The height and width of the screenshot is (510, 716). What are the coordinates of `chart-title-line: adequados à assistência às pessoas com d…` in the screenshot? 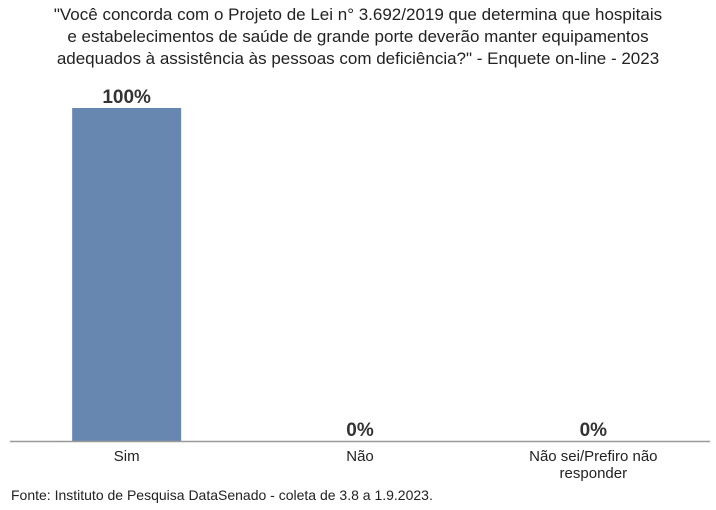 It's located at (358, 58).